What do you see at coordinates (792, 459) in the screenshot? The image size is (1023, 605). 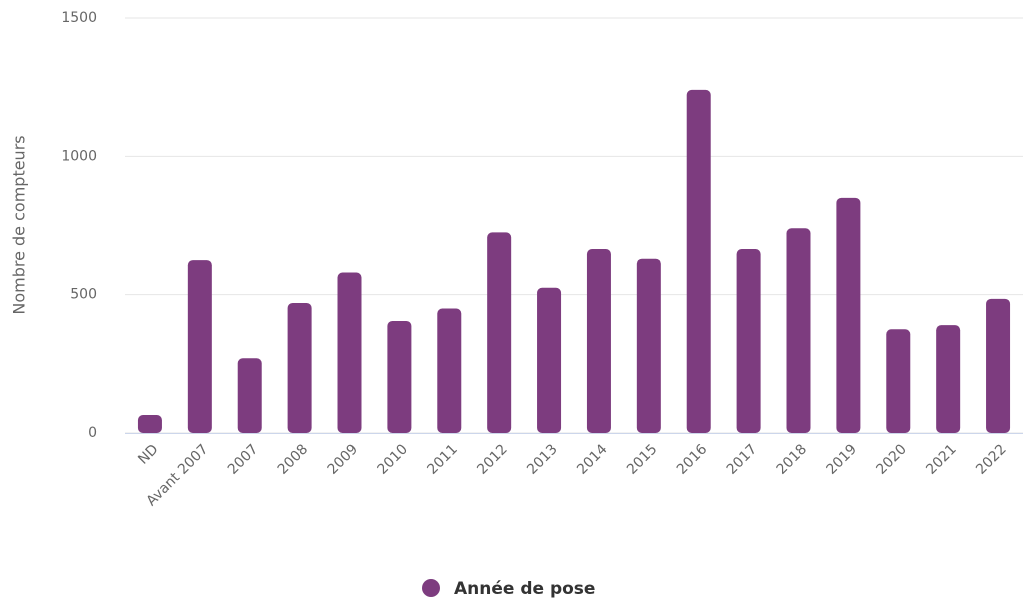 I see `x-tick-label: 2018` at bounding box center [792, 459].